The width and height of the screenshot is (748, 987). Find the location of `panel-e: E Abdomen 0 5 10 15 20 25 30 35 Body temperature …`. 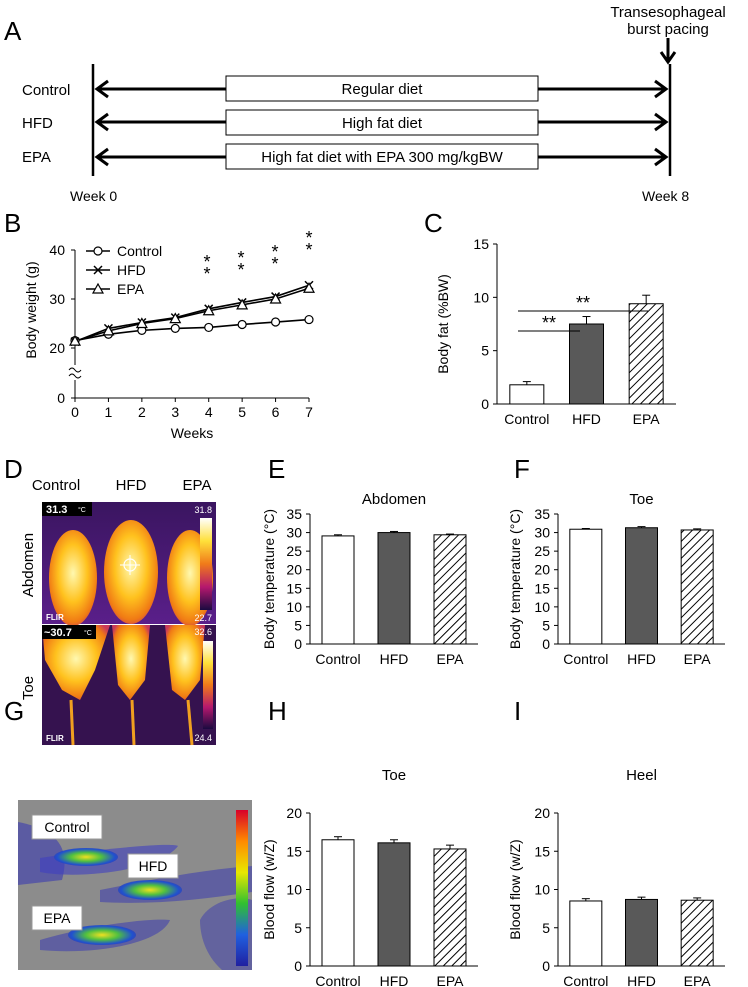

panel-e: E Abdomen 0 5 10 15 20 25 30 35 Body temperature … is located at coordinates (369, 560).